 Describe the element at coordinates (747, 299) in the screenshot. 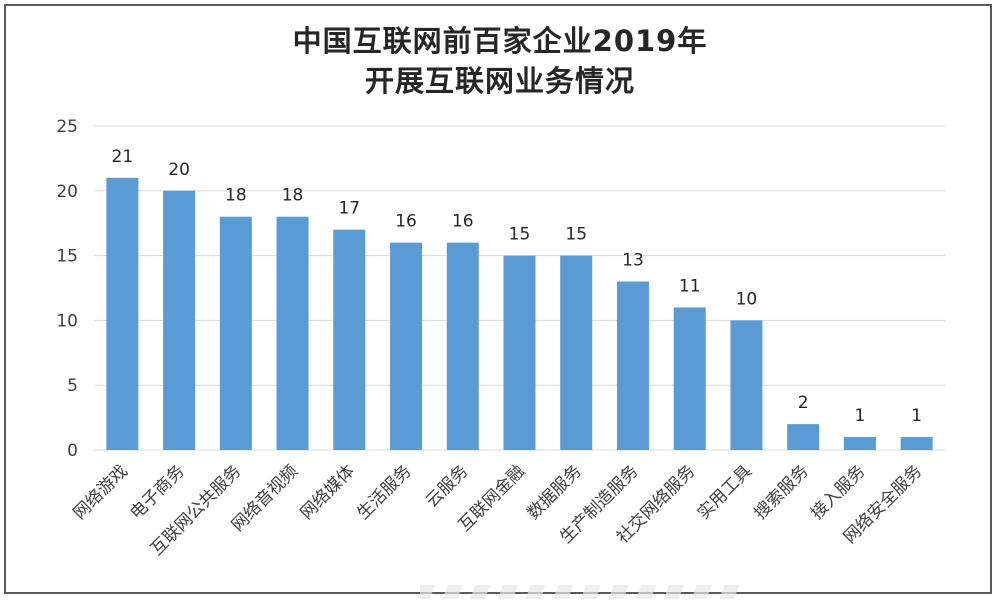

I see `data-label: 10` at that location.